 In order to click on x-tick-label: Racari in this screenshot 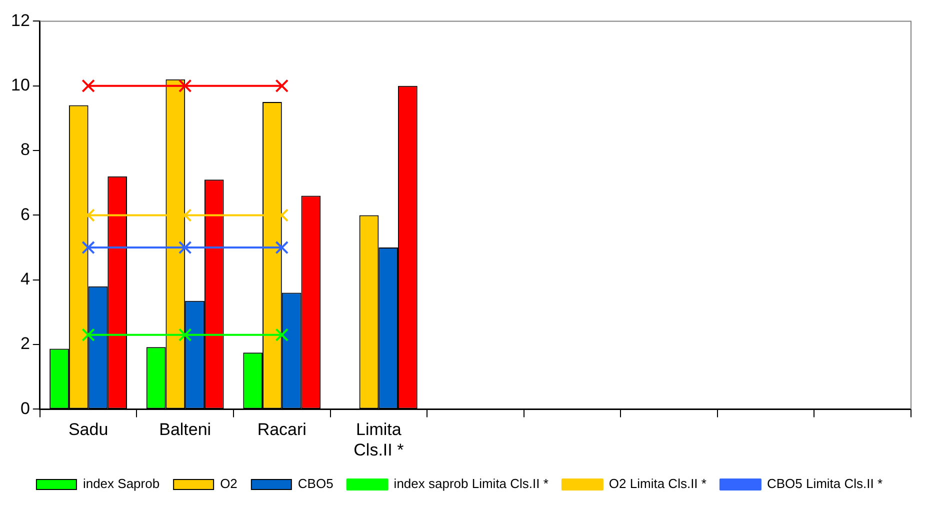, I will do `click(281, 430)`.